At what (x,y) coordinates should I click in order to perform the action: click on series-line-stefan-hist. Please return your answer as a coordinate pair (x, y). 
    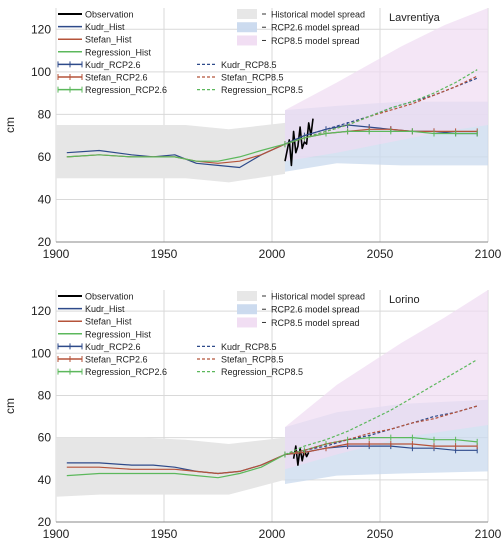
    Looking at the image, I should click on (176, 464).